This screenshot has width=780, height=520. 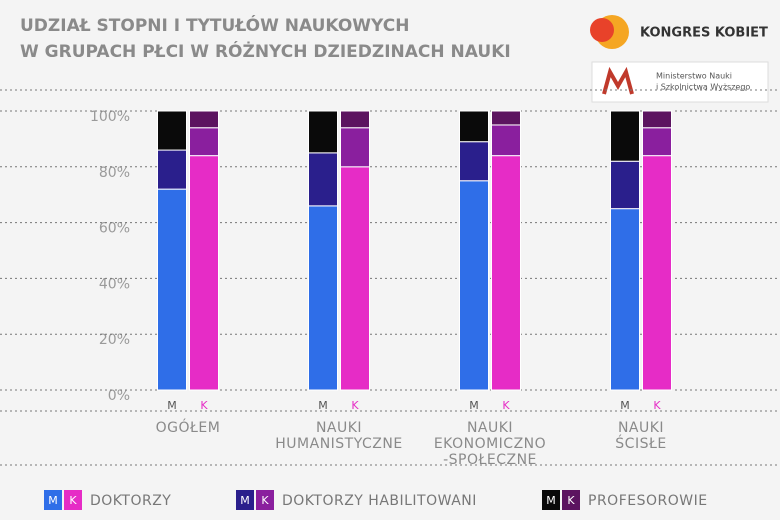 I want to click on logo-kongres: KONGRES KOBIET, so click(x=679, y=32).